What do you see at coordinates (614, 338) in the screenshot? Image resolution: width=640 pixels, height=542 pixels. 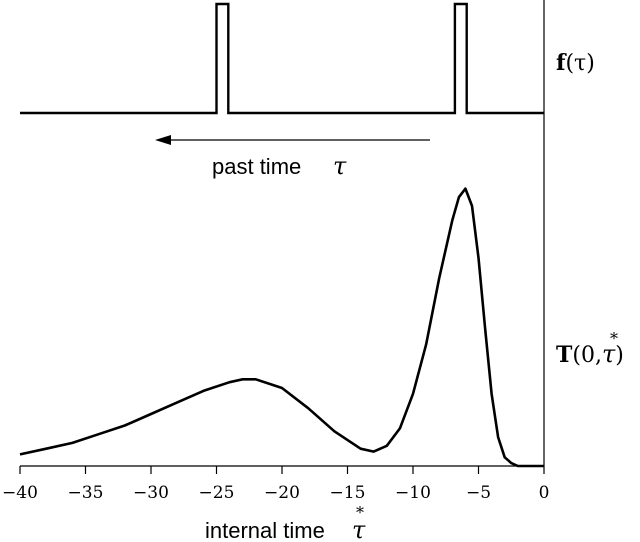 I see `T-label-accent: *` at bounding box center [614, 338].